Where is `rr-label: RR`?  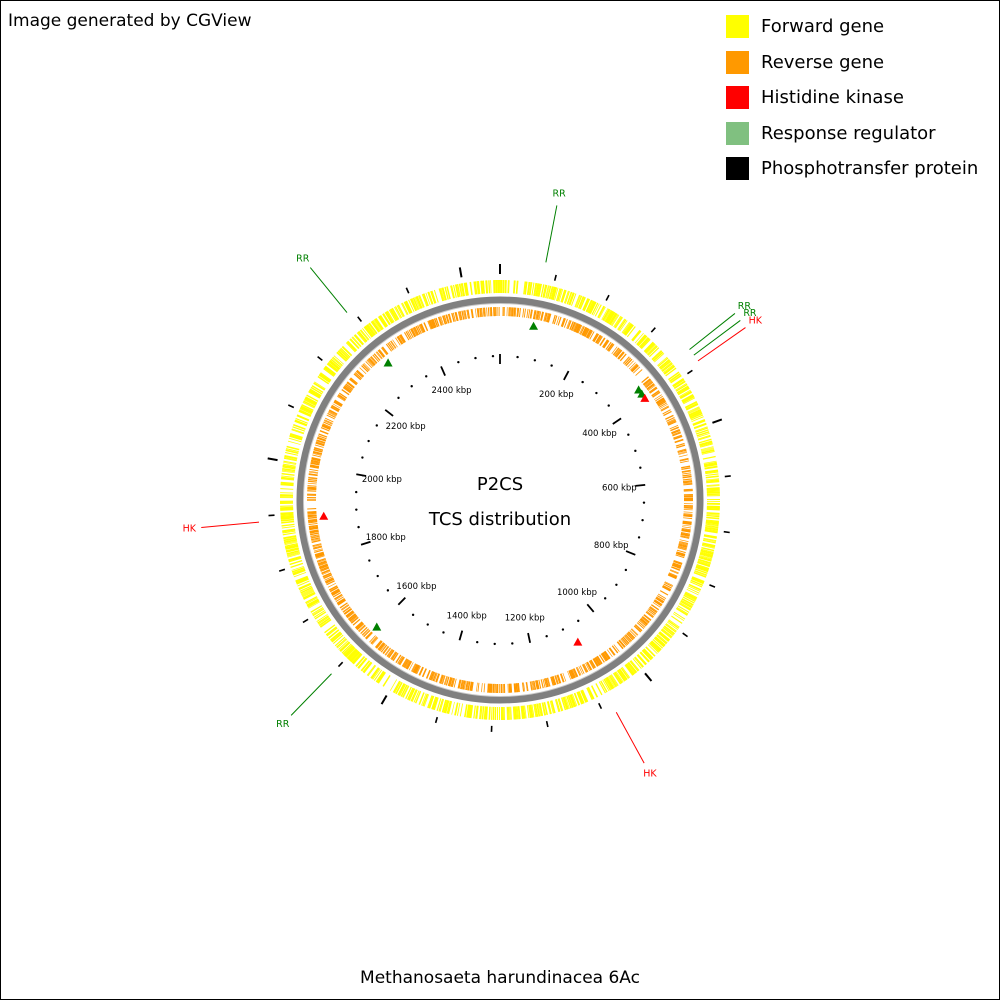
rr-label: RR is located at coordinates (745, 306).